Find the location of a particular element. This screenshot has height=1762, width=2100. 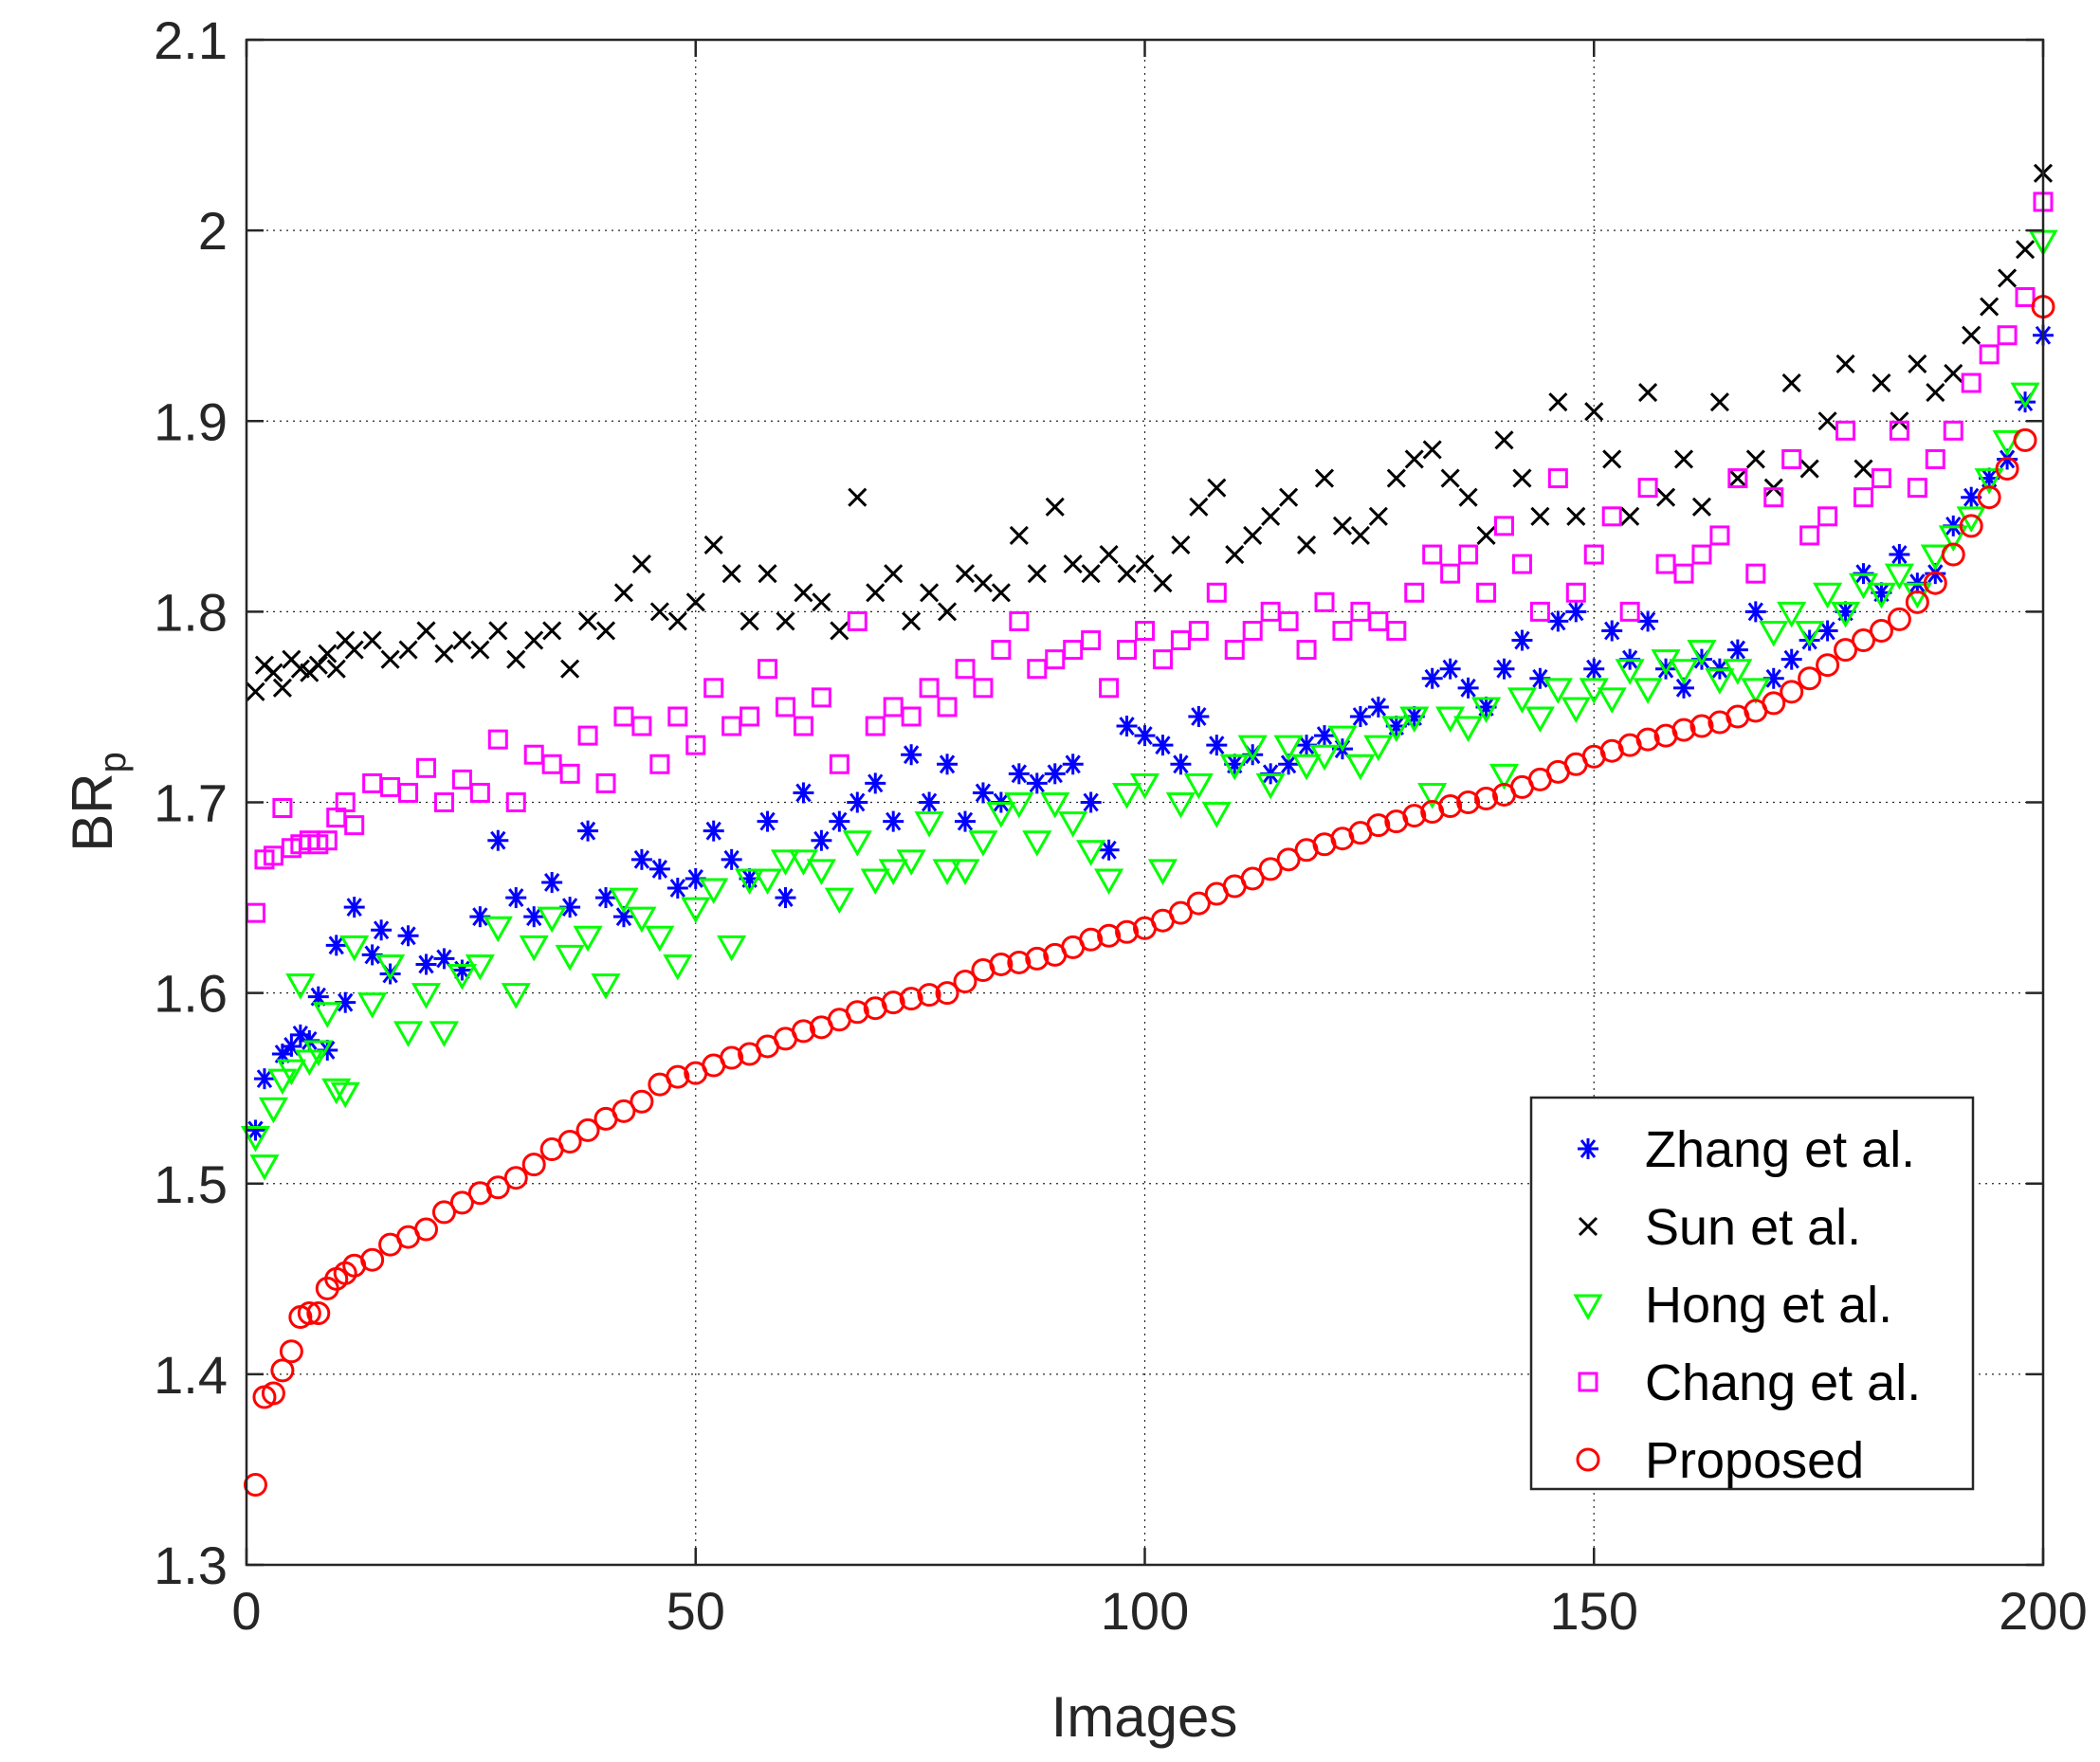

y-tick-label: 1.8 is located at coordinates (191, 612).